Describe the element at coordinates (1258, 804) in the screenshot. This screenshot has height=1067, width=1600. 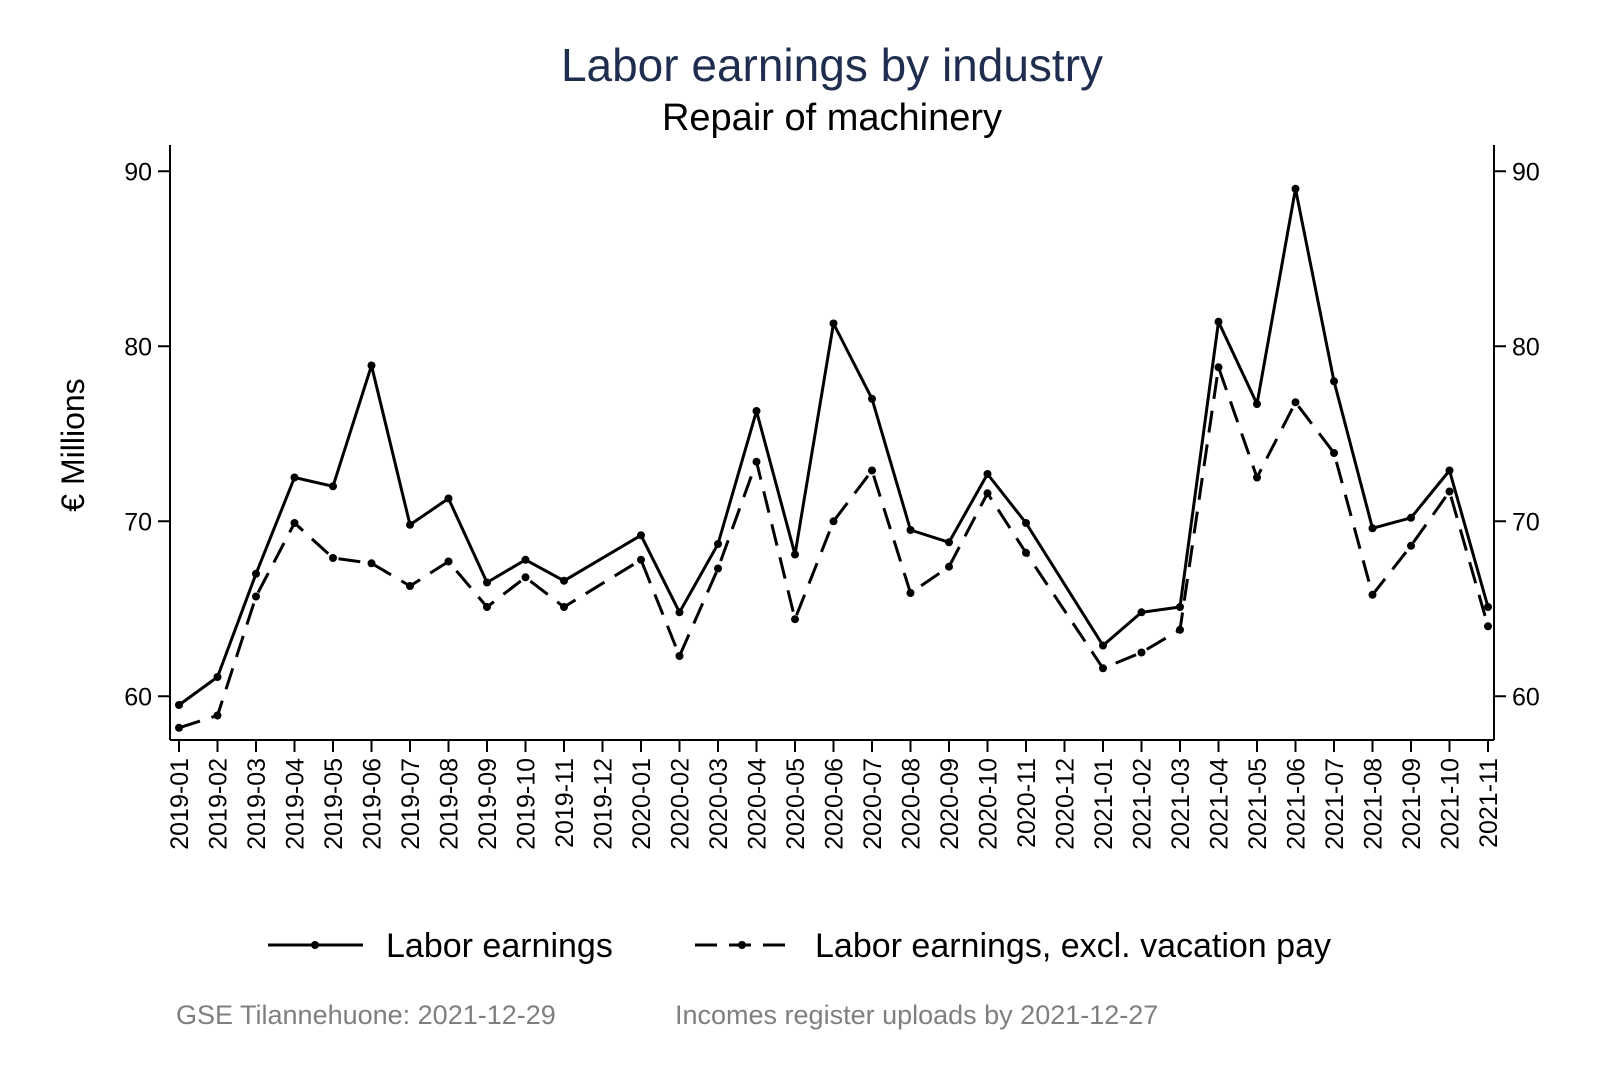
I see `x-tick-label: 2021-05` at that location.